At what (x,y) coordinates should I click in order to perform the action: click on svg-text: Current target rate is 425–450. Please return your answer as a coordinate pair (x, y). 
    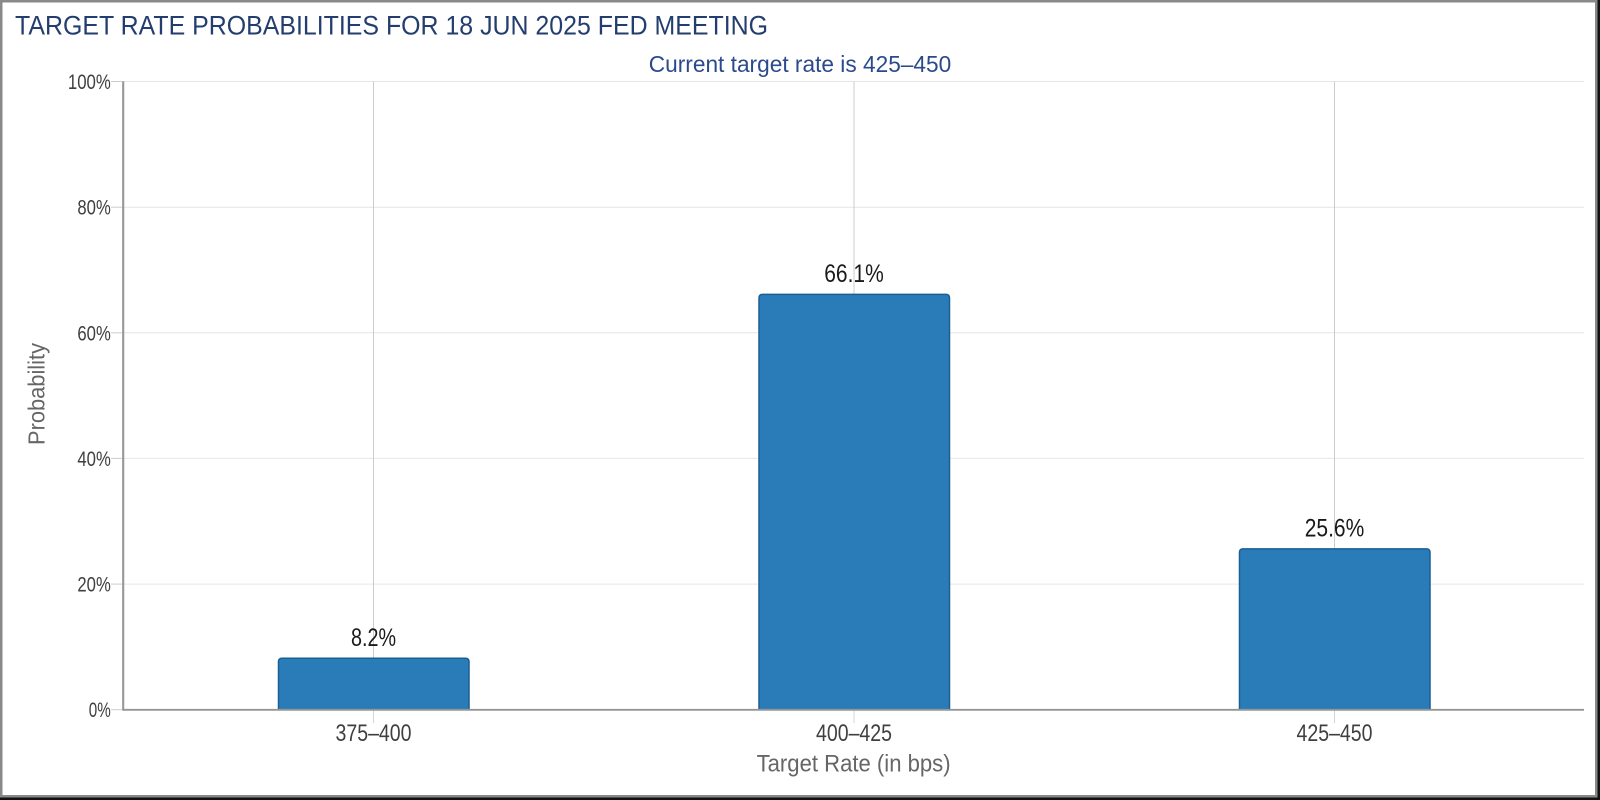
    Looking at the image, I should click on (800, 64).